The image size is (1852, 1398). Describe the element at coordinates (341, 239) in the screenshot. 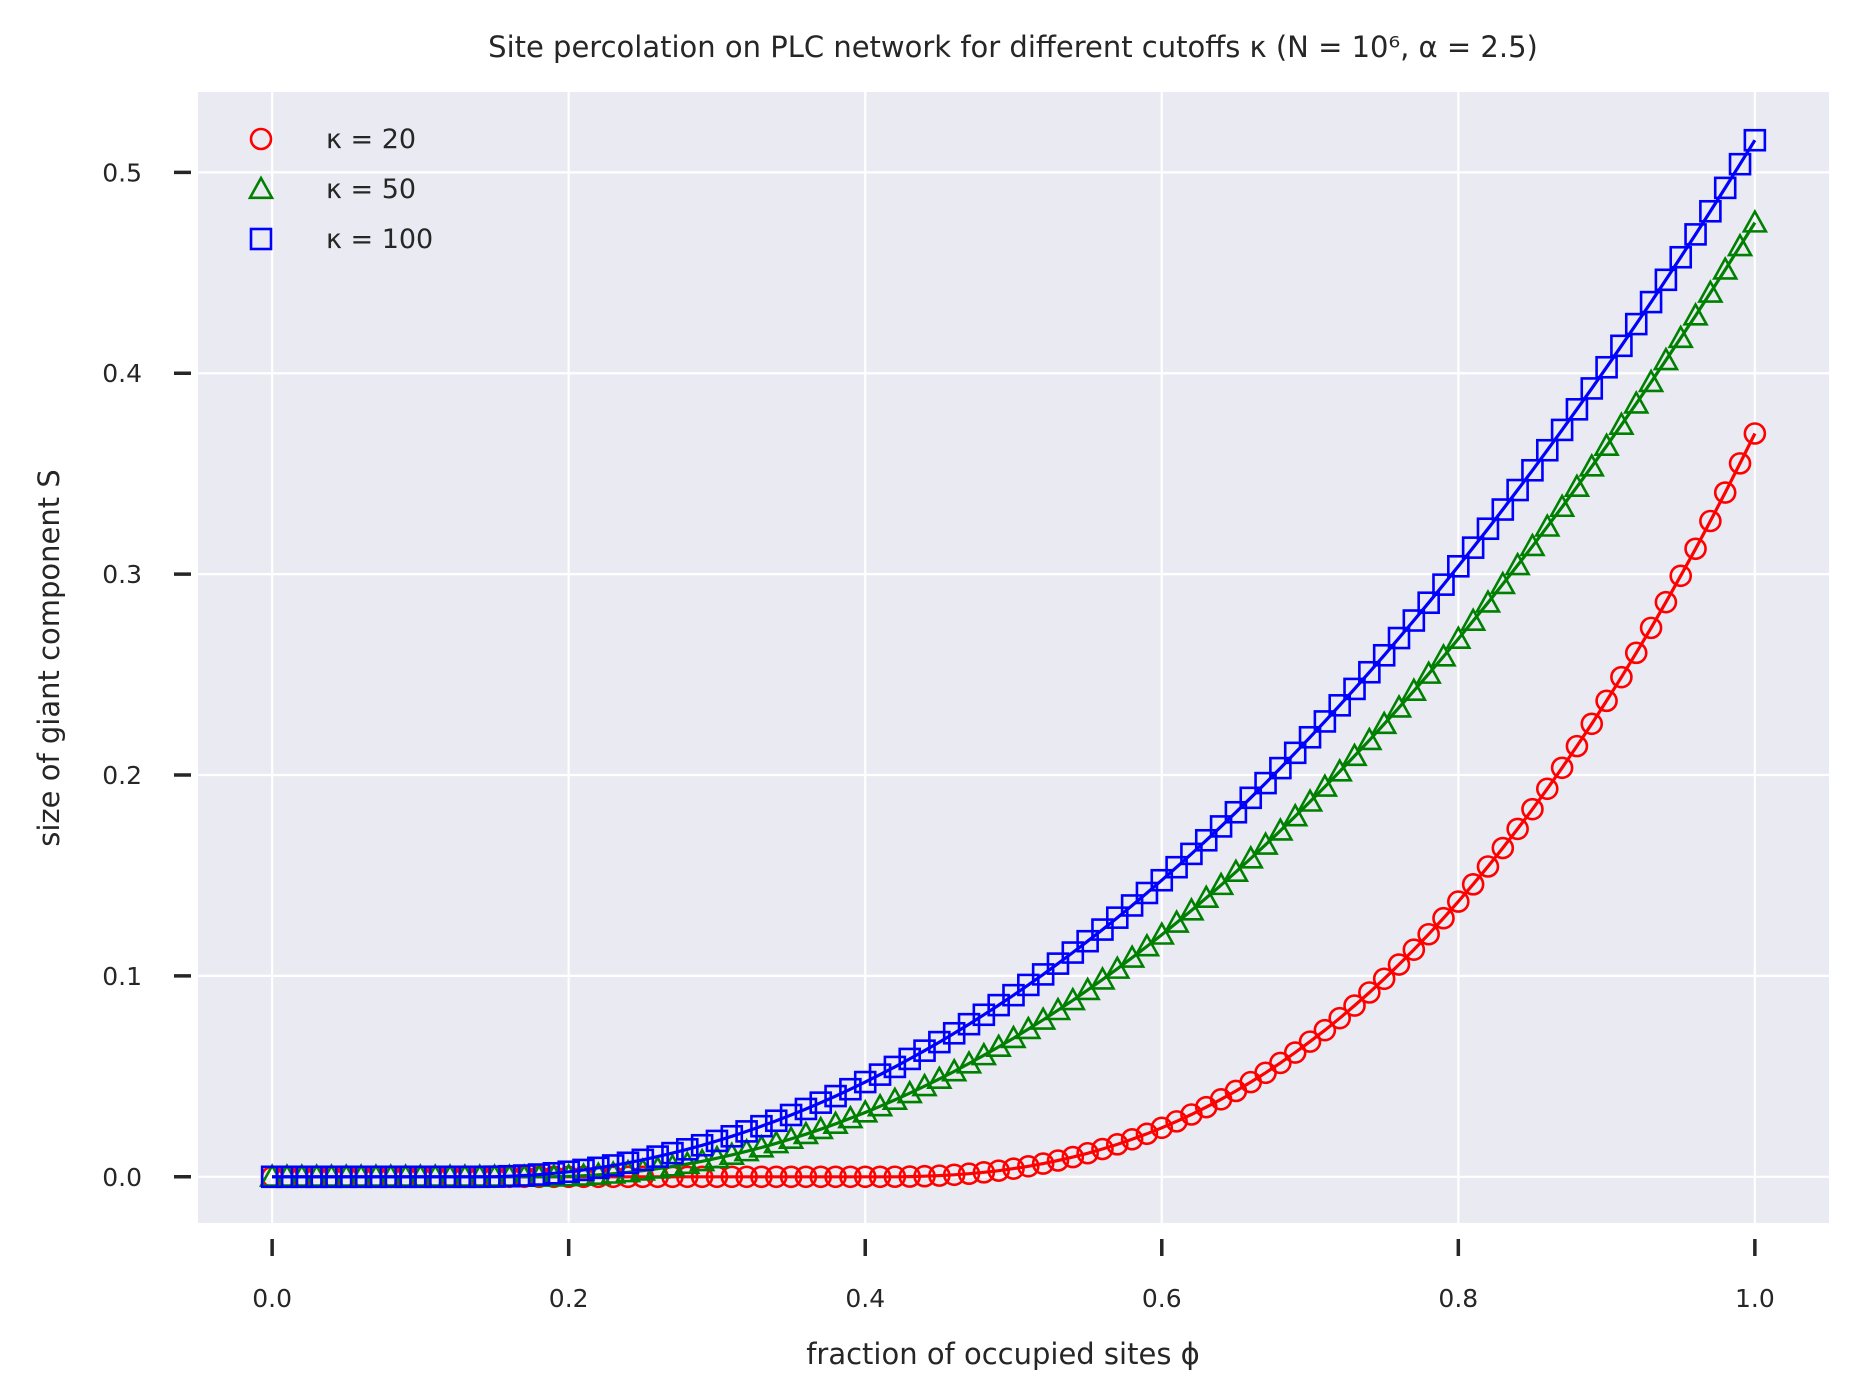

I see `legend-item: κ = 100` at that location.